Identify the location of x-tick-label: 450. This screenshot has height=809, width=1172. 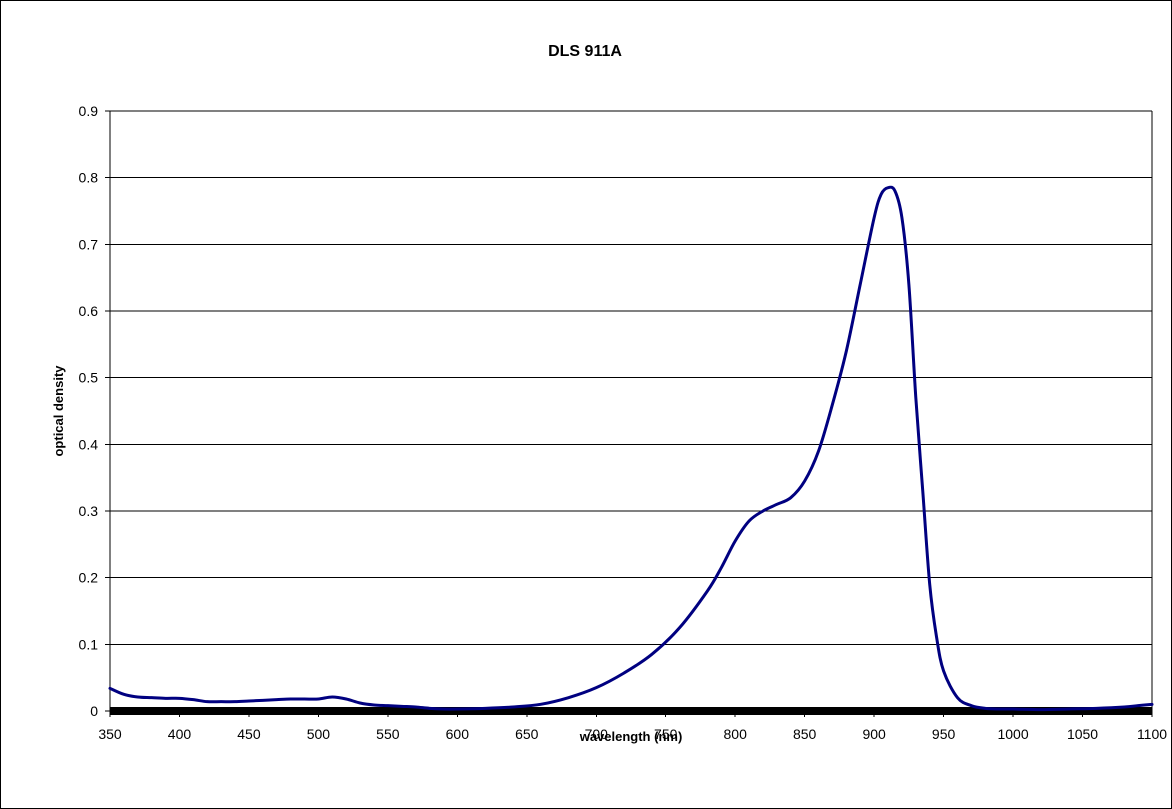
(249, 734).